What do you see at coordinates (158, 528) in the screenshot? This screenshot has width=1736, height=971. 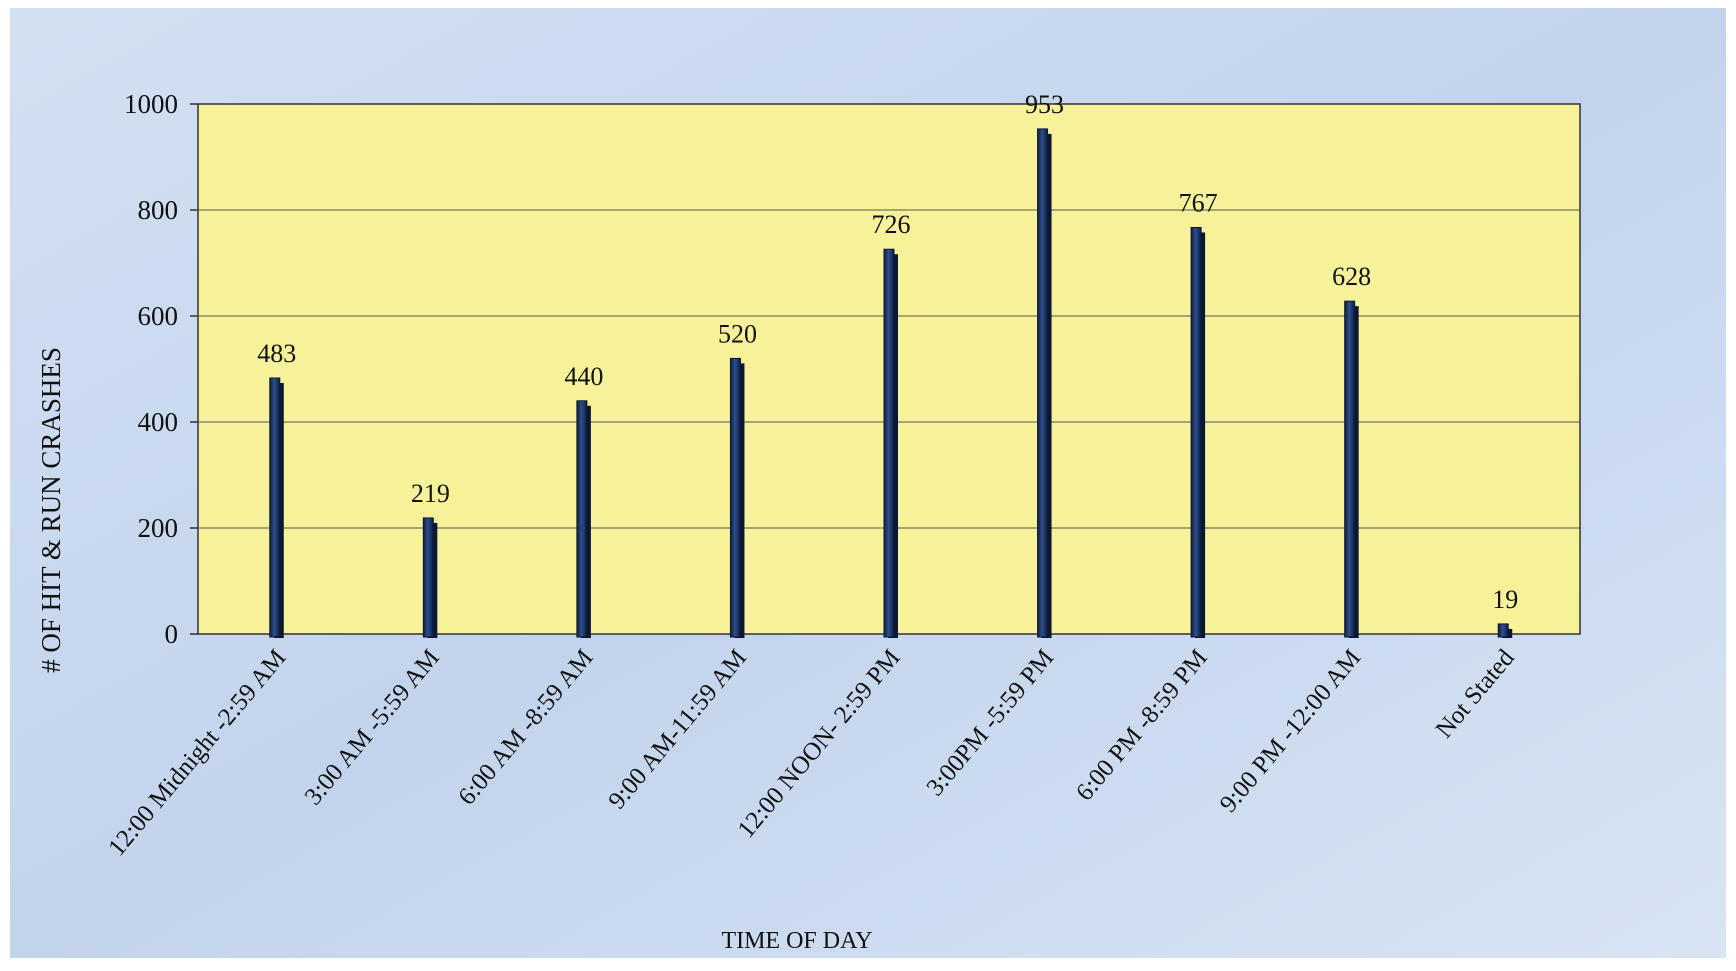 I see `y-tick-label: 200` at bounding box center [158, 528].